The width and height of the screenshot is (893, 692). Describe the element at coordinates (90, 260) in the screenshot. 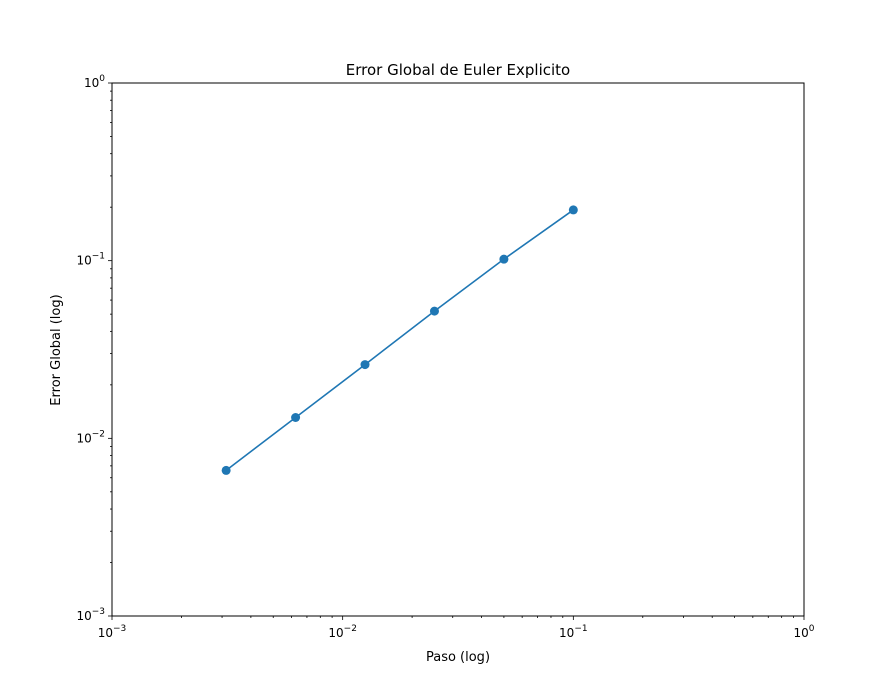

I see `y-tick-label: 10⁻¹` at that location.